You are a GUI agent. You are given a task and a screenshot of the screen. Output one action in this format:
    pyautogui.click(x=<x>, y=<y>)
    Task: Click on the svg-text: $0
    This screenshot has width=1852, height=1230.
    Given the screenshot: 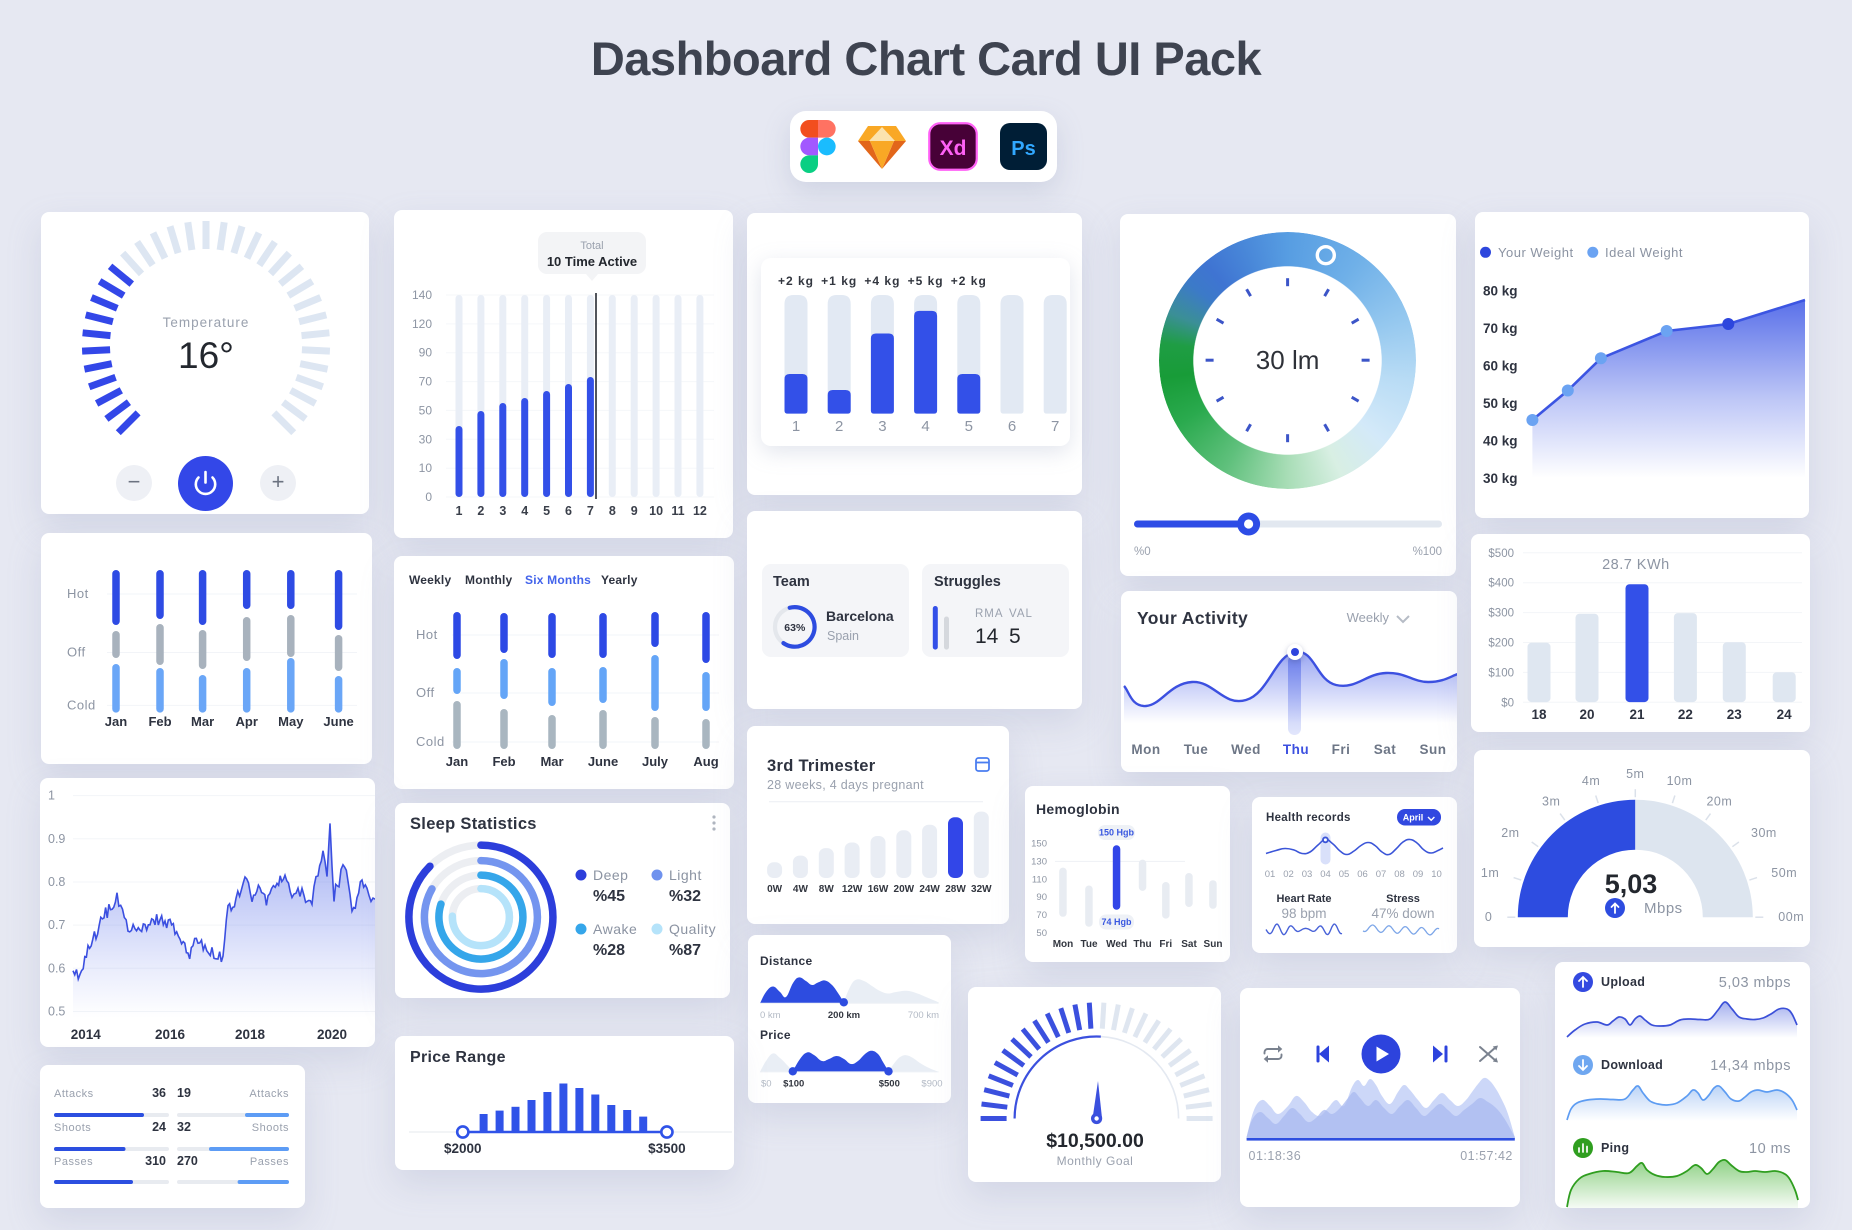 What is the action you would take?
    pyautogui.click(x=1507, y=703)
    